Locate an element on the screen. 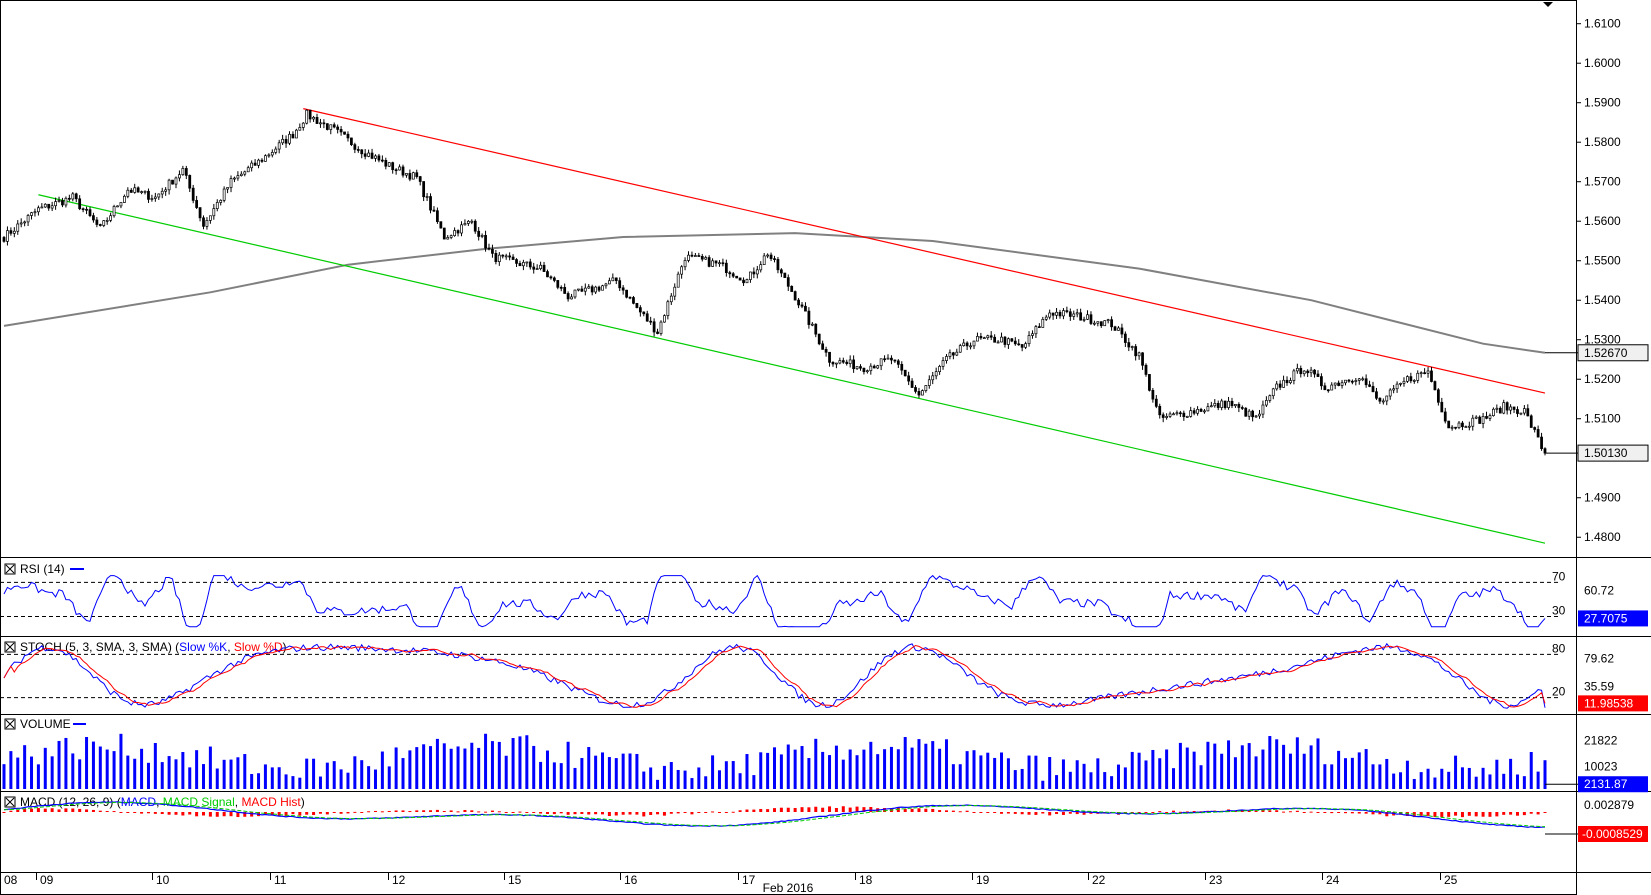  time-tick-label: 15 is located at coordinates (515, 880).